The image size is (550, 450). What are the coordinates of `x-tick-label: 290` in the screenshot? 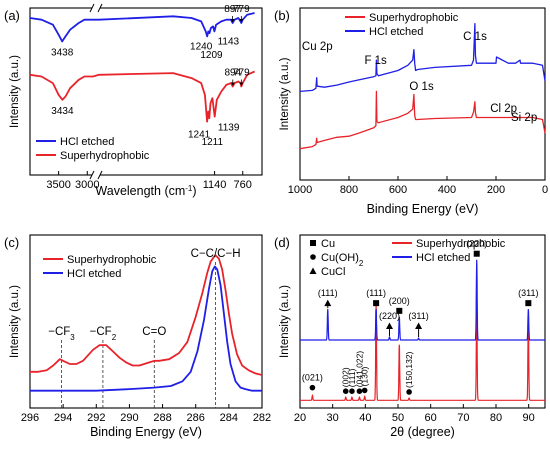 It's located at (129, 418).